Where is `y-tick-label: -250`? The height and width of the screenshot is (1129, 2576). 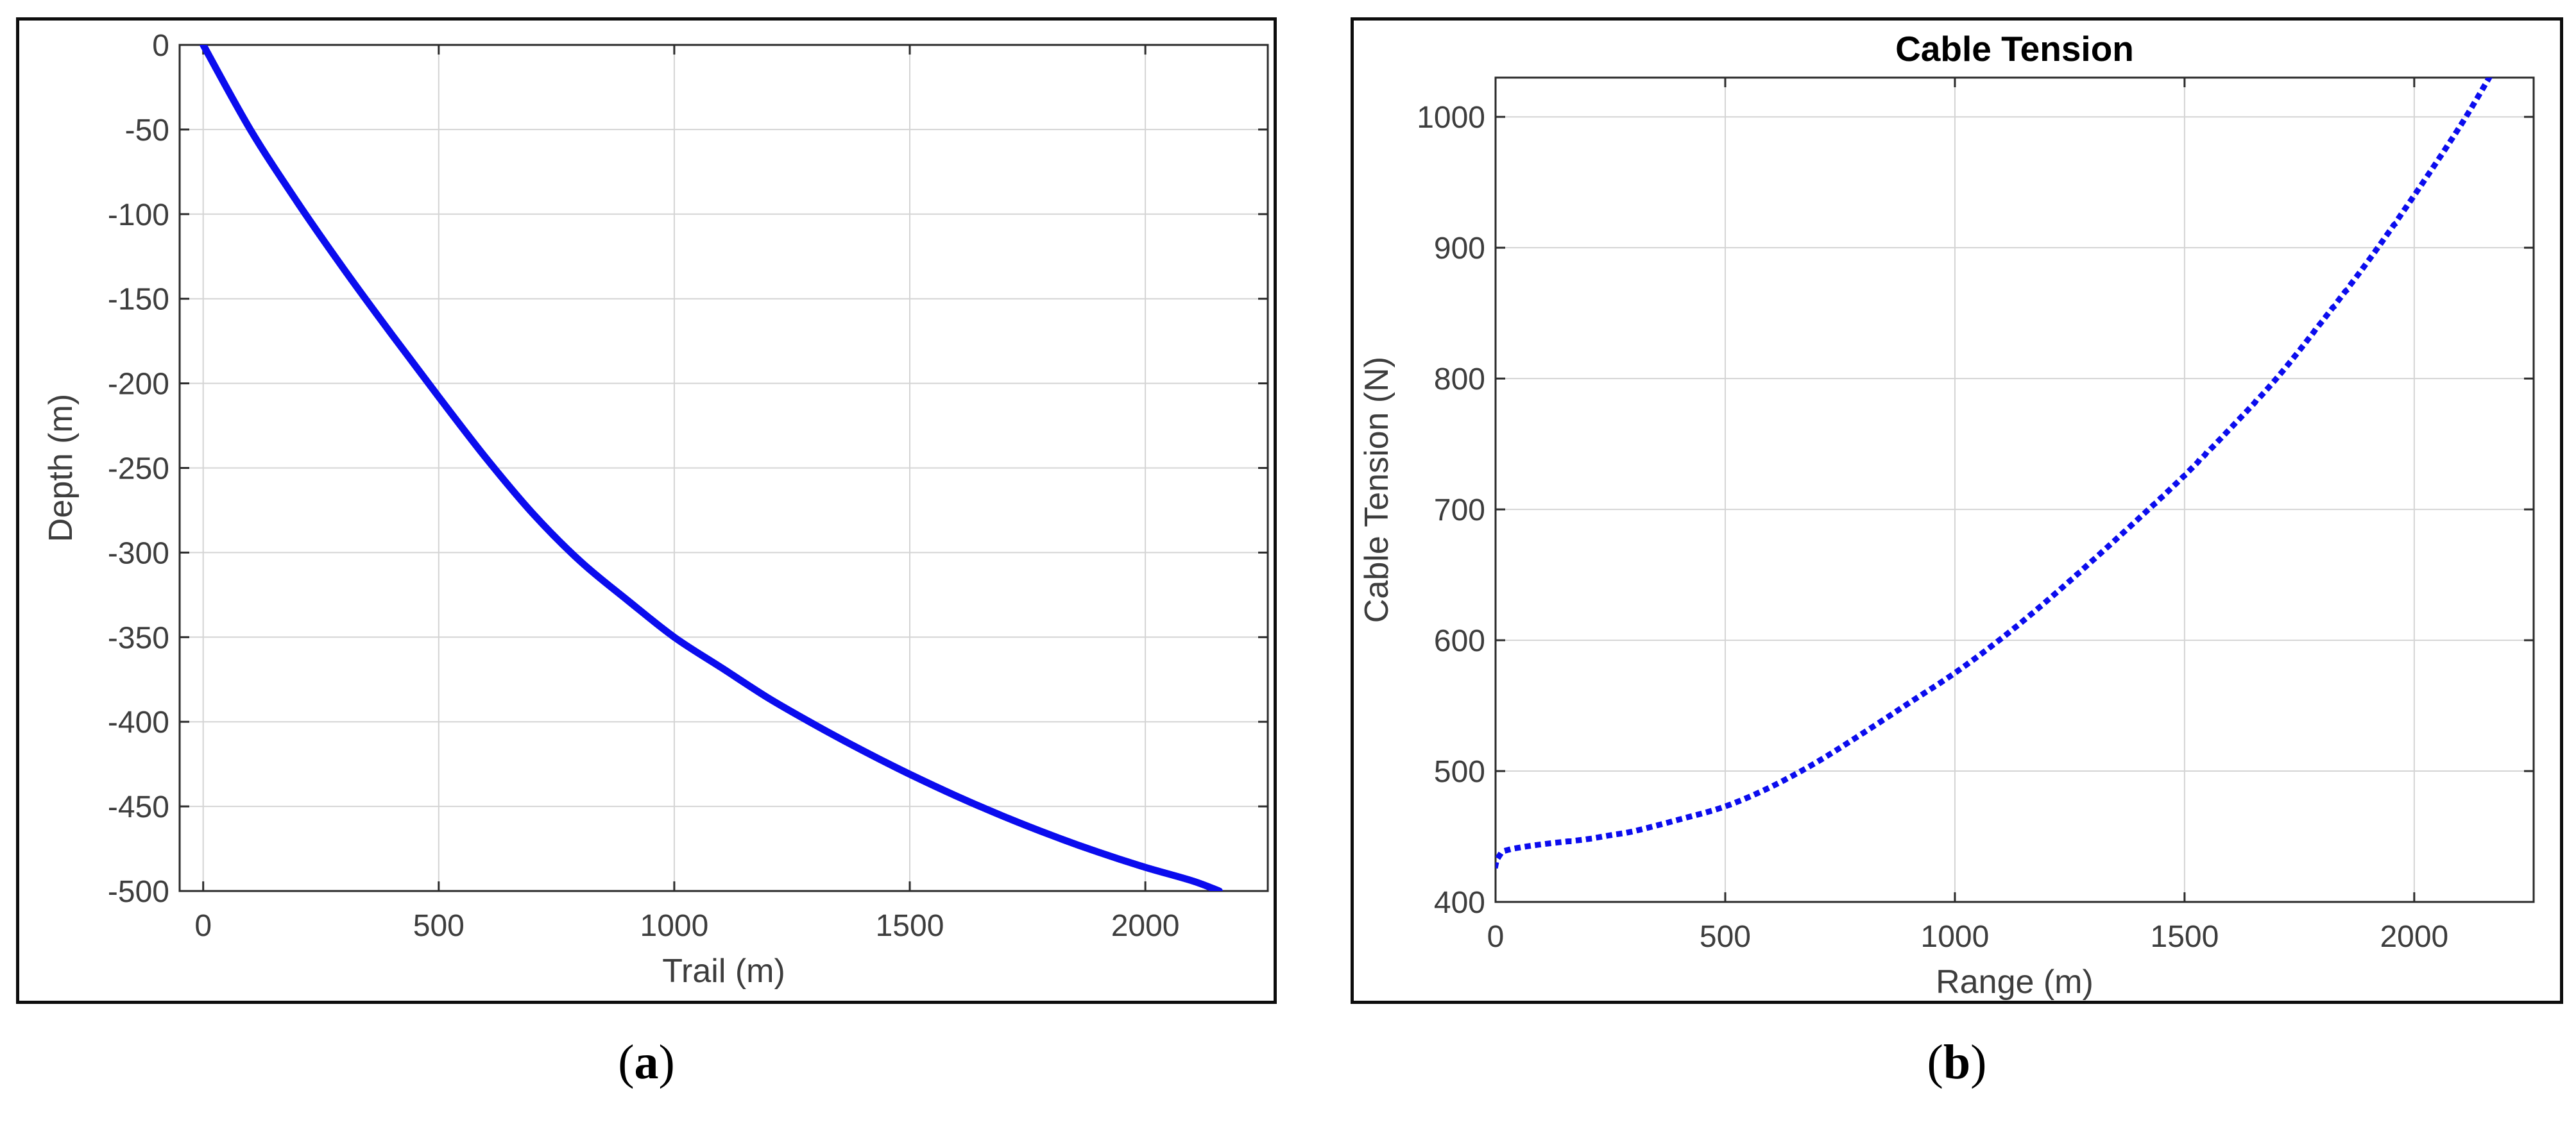 y-tick-label: -250 is located at coordinates (138, 469).